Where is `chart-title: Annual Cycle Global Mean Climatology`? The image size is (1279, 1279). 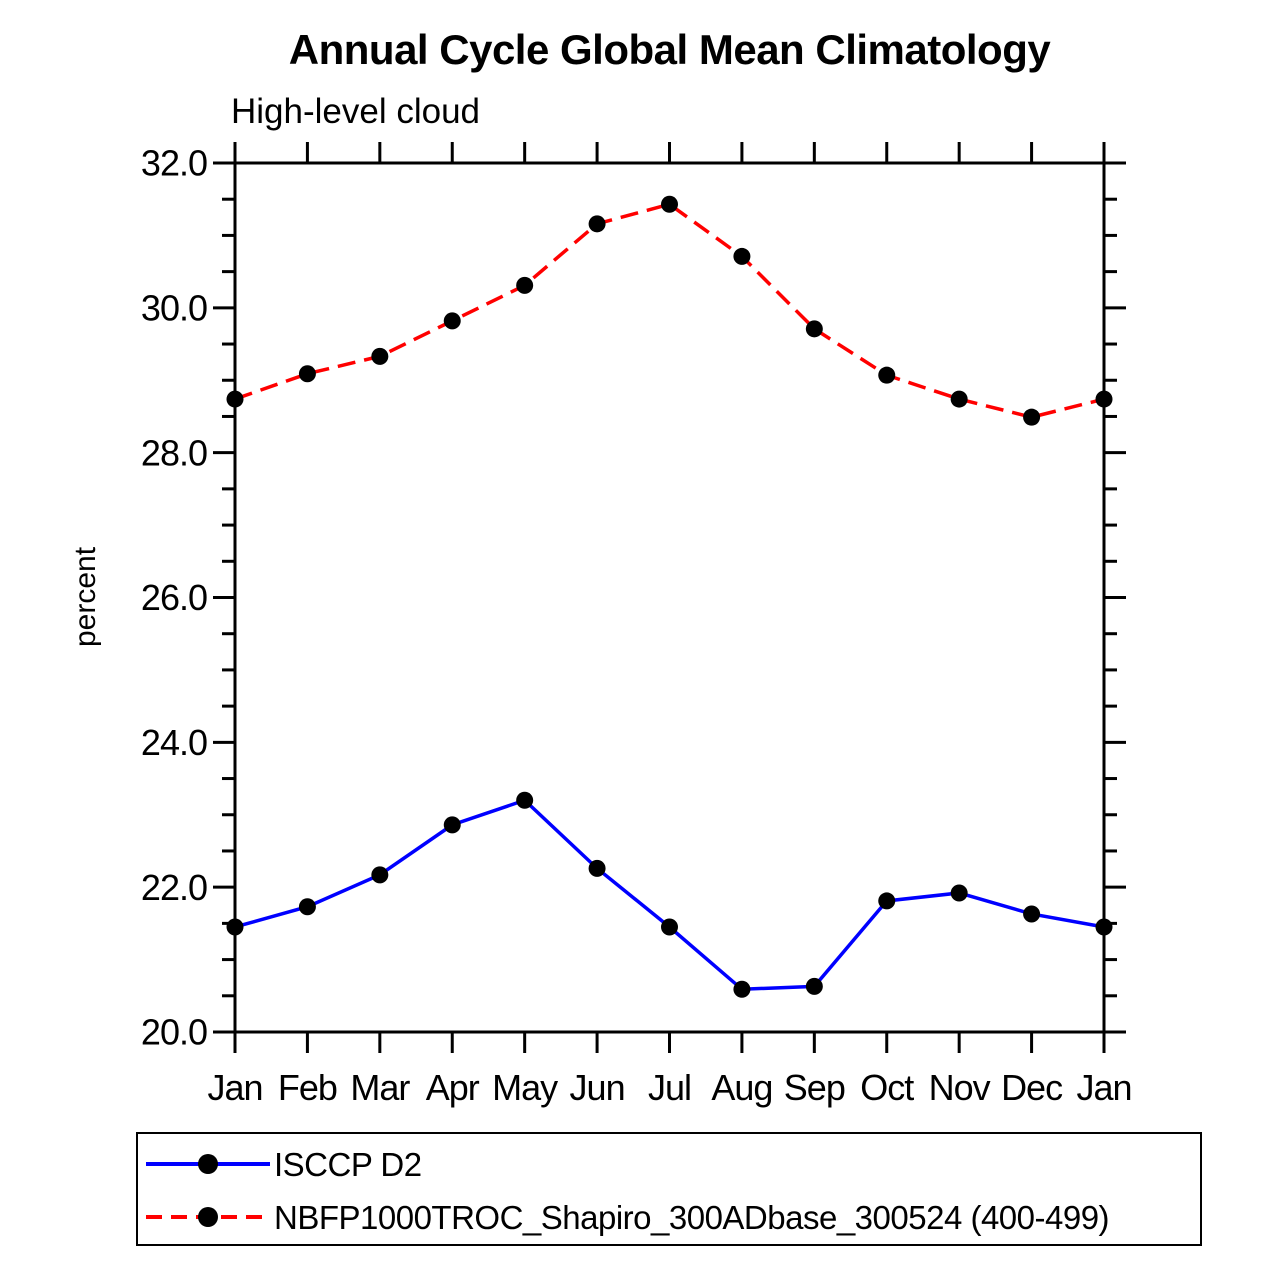 chart-title: Annual Cycle Global Mean Climatology is located at coordinates (669, 49).